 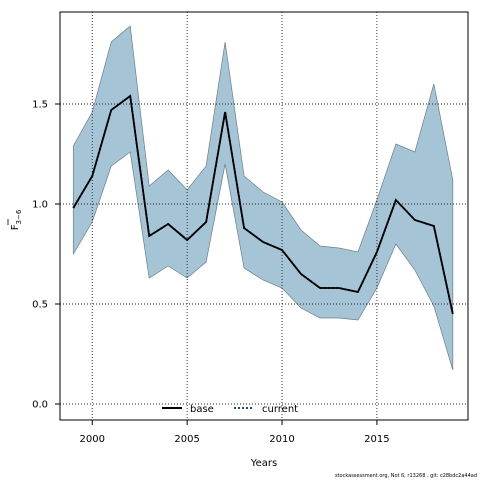 What do you see at coordinates (19, 216) in the screenshot?
I see `y-axis-title-sub: 3−6` at bounding box center [19, 216].